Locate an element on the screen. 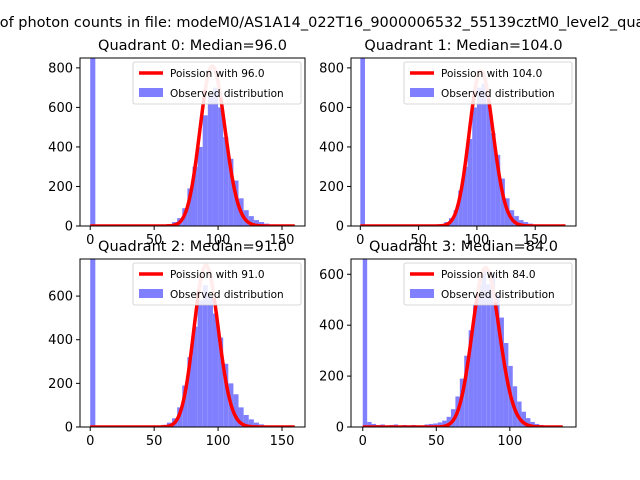 The width and height of the screenshot is (640, 480). quadrant-3-plot-area is located at coordinates (463, 343).